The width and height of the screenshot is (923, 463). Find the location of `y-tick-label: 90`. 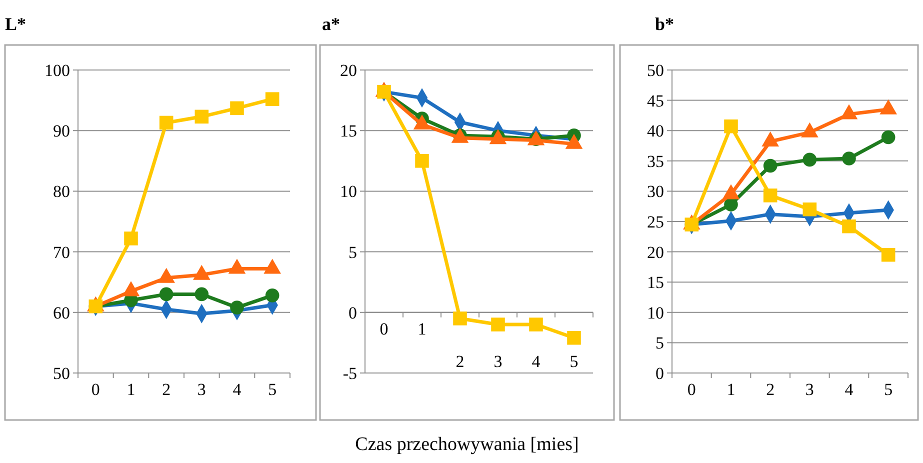

y-tick-label: 90 is located at coordinates (61, 131).